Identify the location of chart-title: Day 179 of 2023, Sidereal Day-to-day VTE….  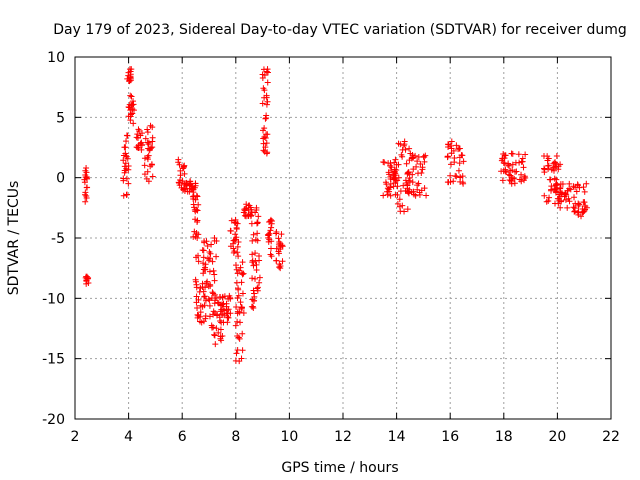
(340, 30).